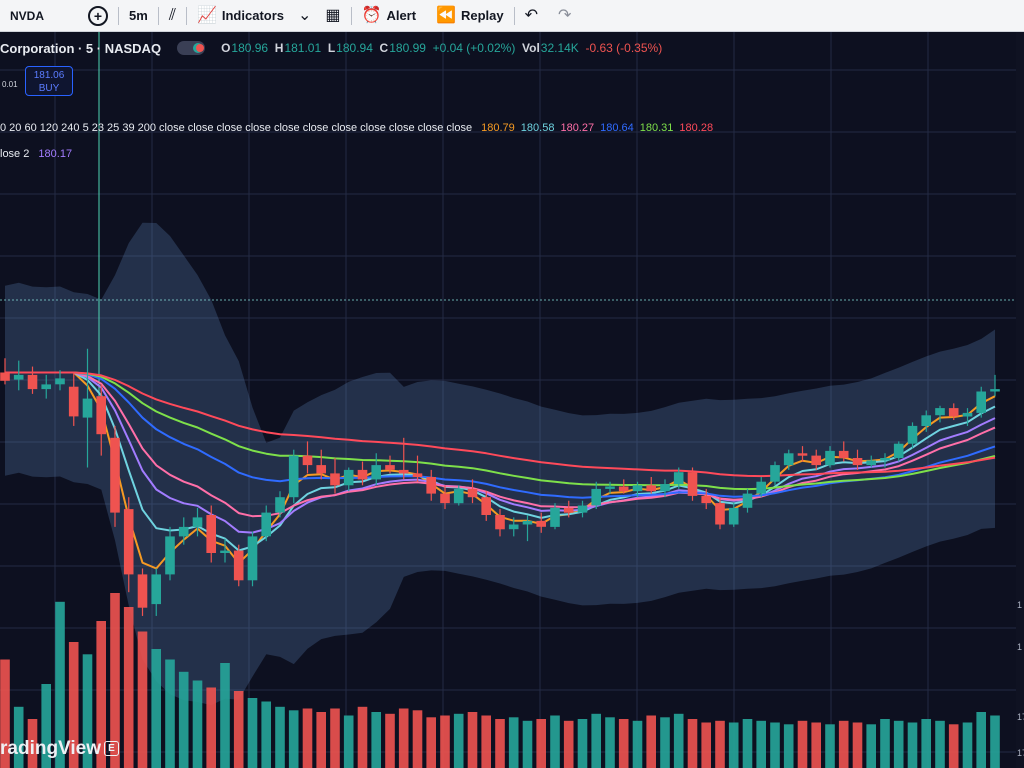 The height and width of the screenshot is (768, 1024). I want to click on indicators-button: 📈 Indicators, so click(240, 15).